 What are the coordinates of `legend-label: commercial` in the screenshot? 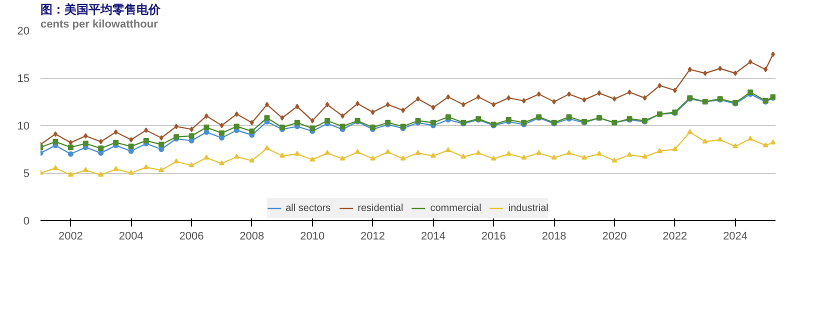 It's located at (456, 208).